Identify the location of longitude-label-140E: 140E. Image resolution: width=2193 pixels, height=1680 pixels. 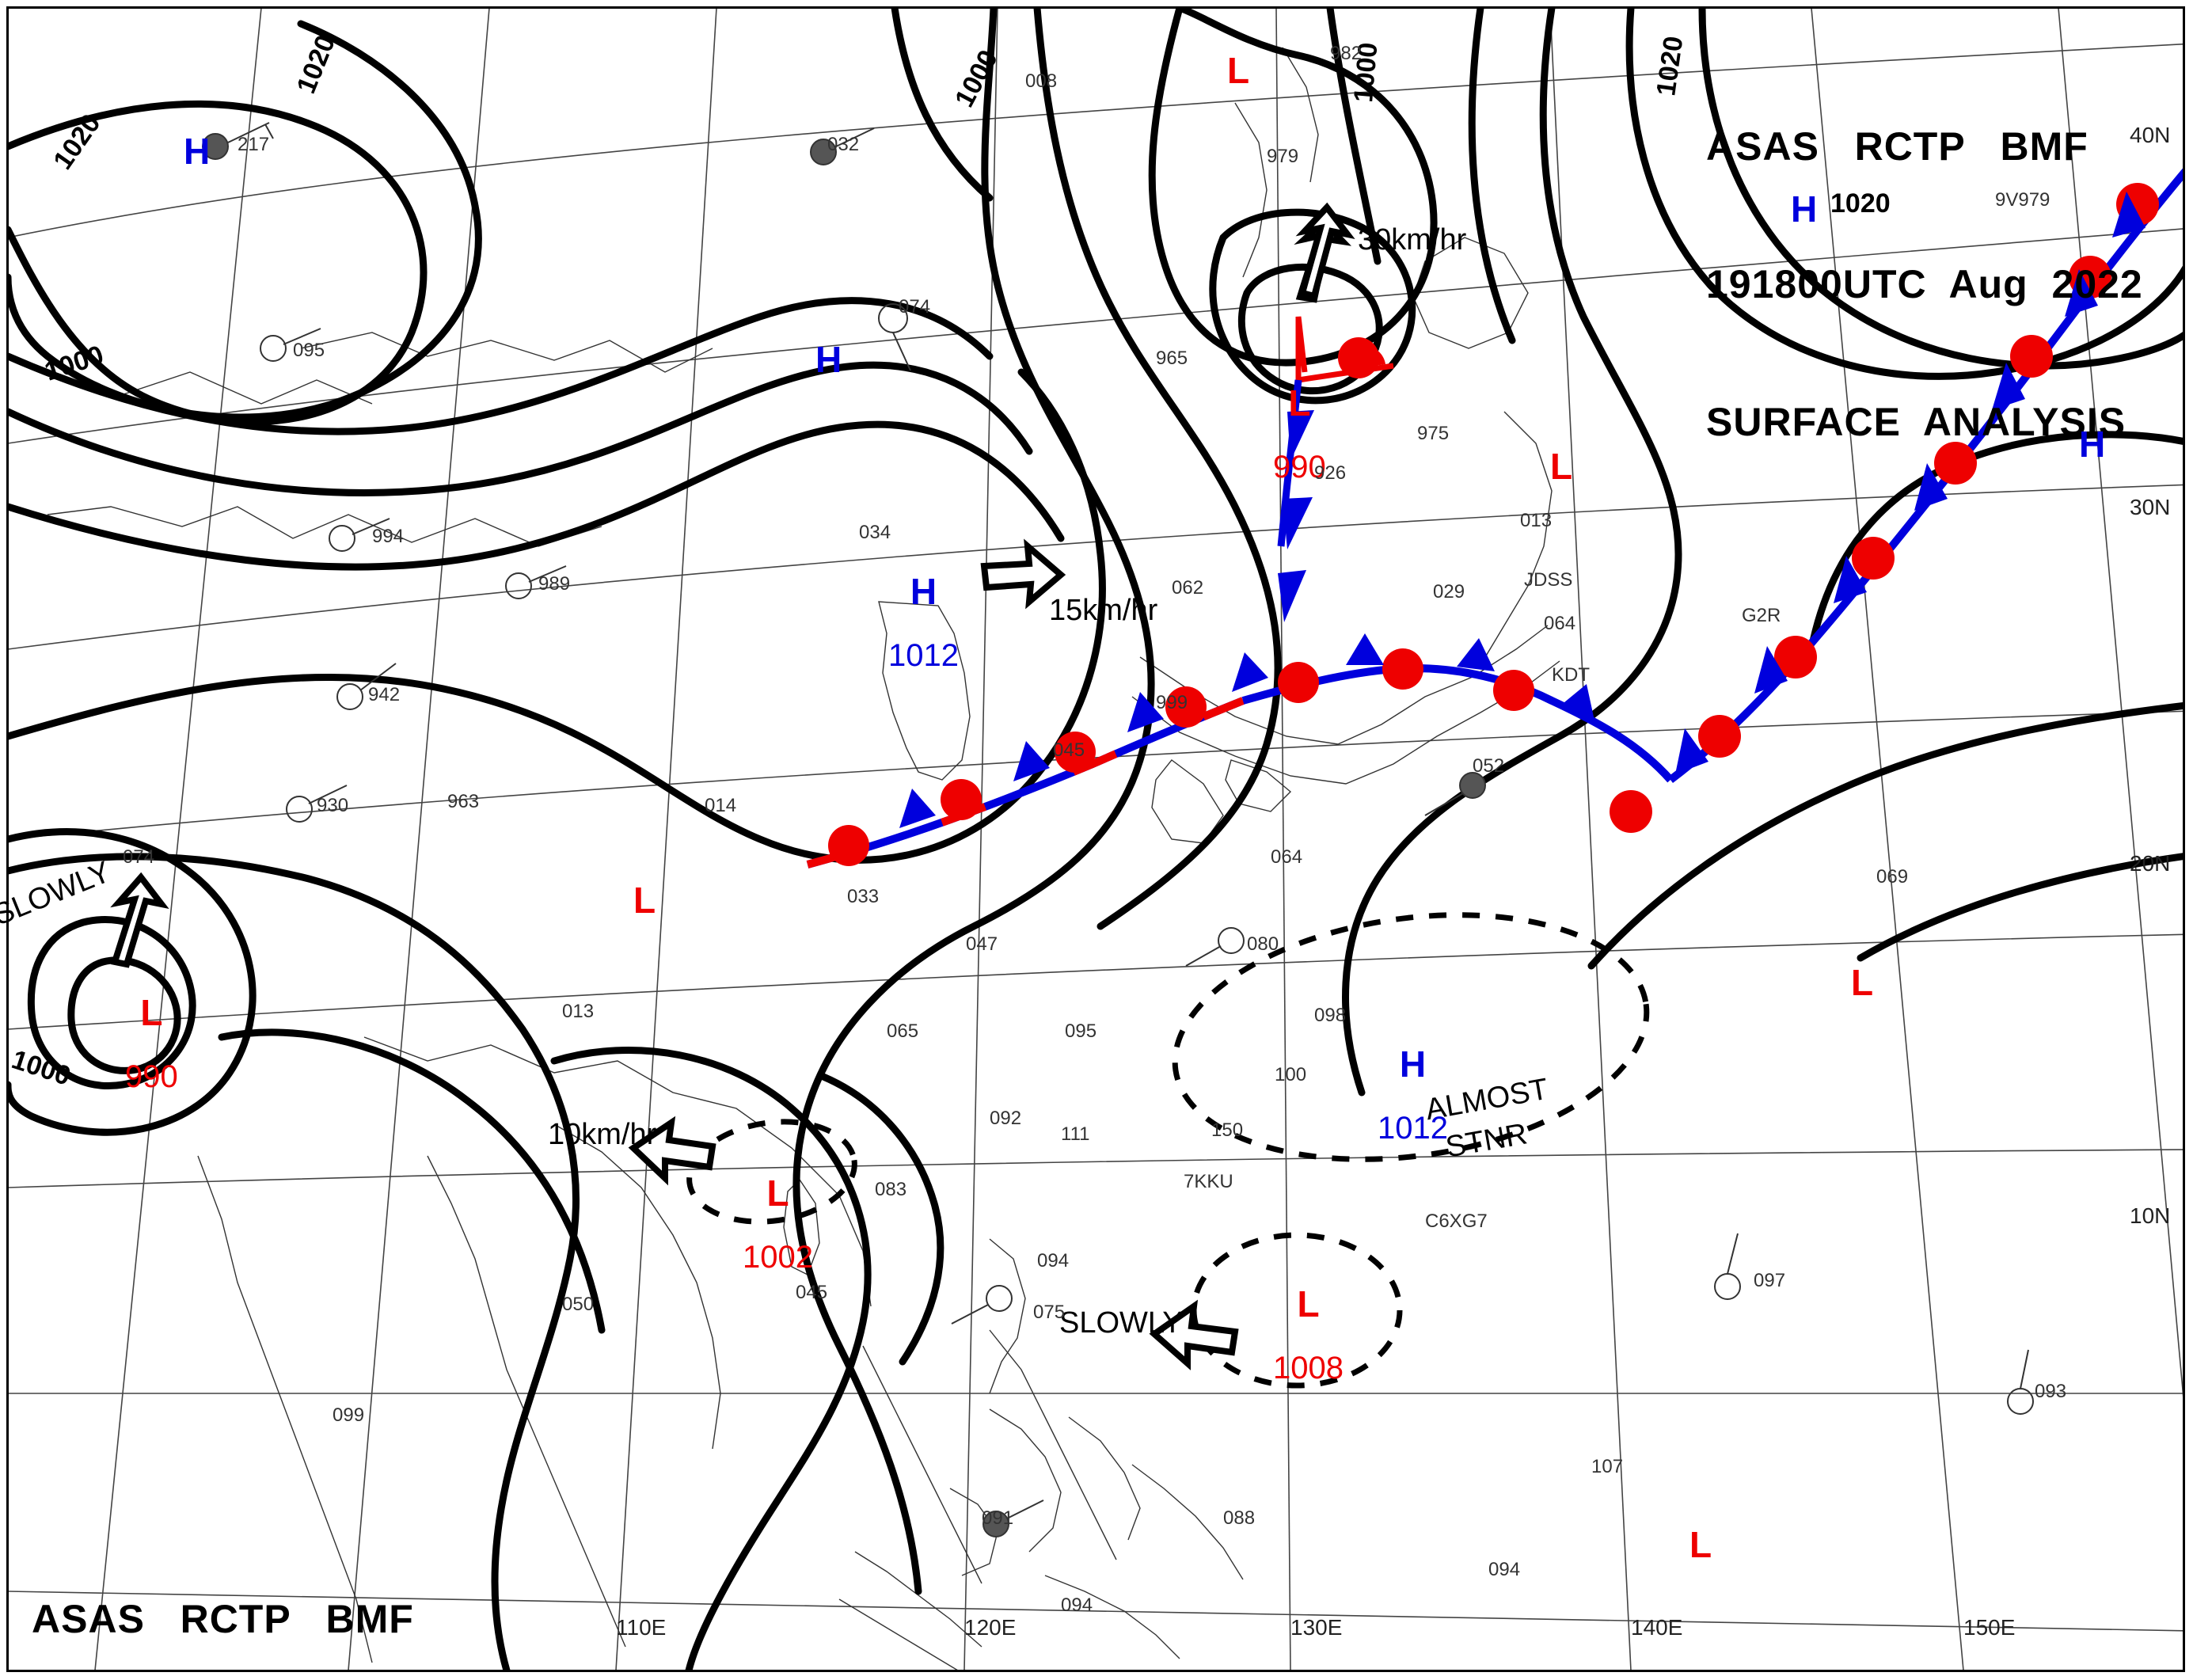
(1657, 1627).